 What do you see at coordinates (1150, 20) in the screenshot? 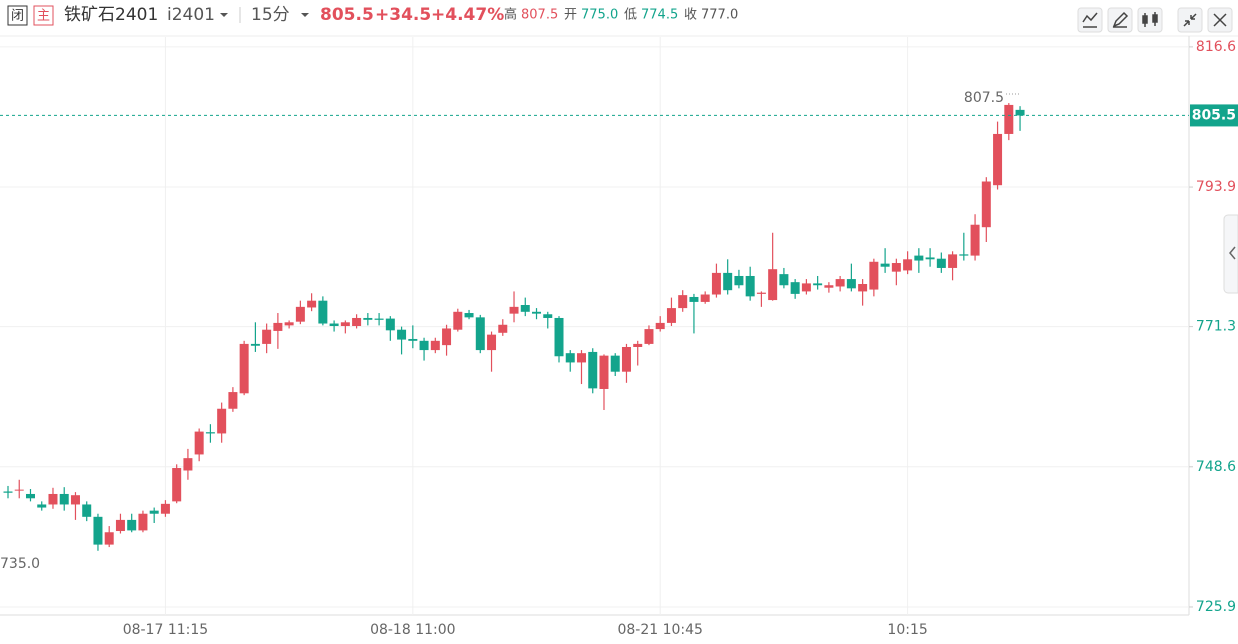
I see `candle-tool-button` at bounding box center [1150, 20].